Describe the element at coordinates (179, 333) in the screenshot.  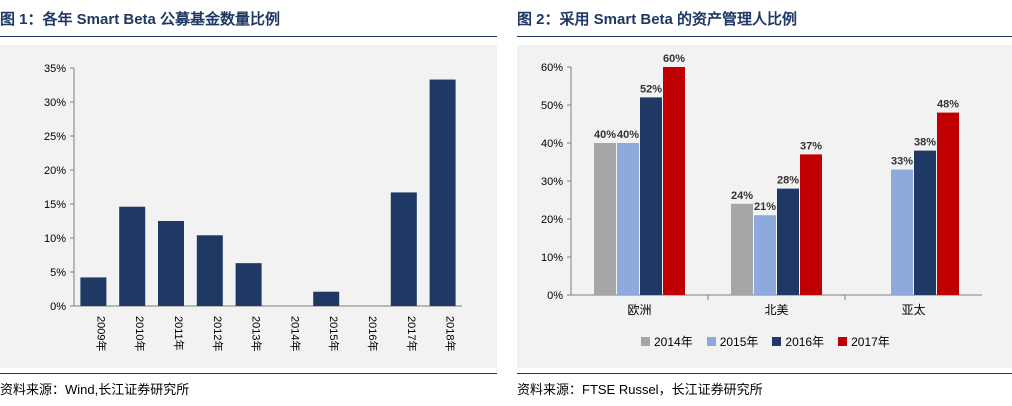
I see `chart-1-x-tick-label: 2011年` at that location.